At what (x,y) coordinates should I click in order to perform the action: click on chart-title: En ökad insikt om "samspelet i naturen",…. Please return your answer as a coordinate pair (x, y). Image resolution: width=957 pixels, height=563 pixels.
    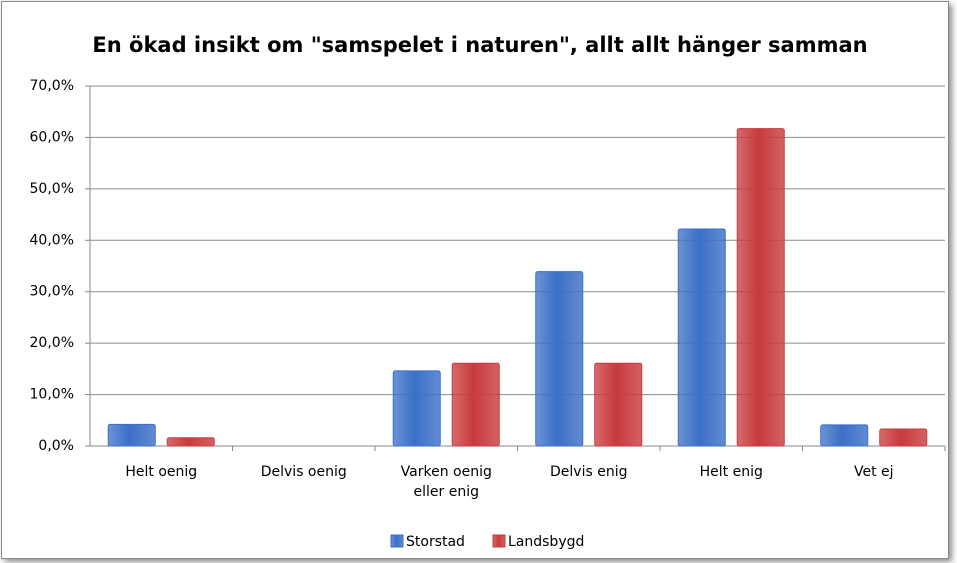
    Looking at the image, I should click on (479, 45).